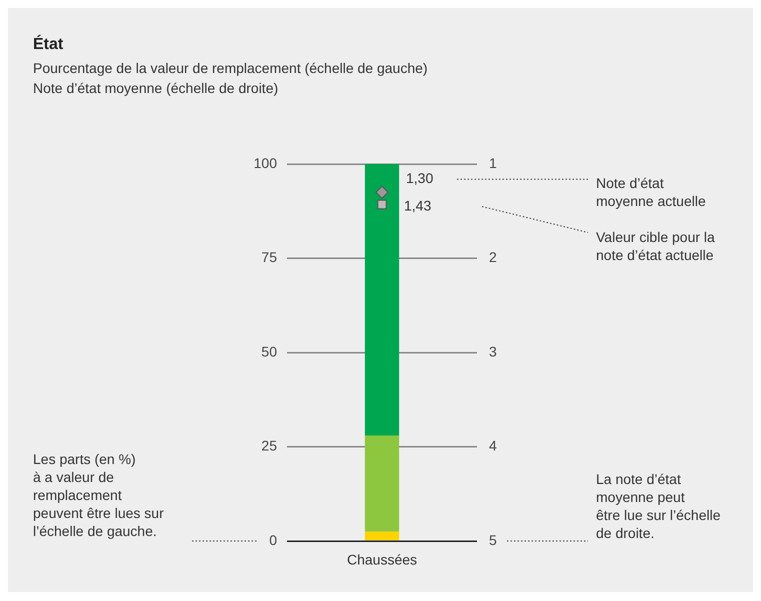 The height and width of the screenshot is (601, 761). I want to click on text: État, so click(48, 45).